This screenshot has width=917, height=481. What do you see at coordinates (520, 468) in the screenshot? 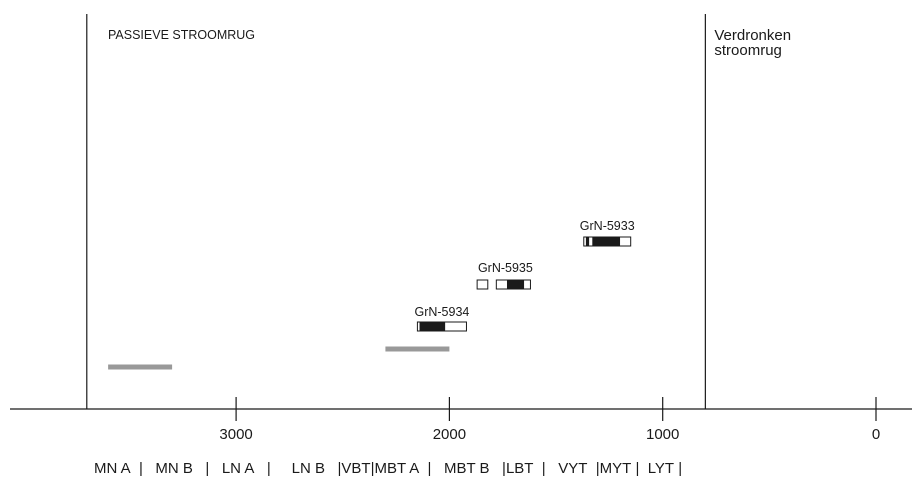
I see `period-label: LBT` at bounding box center [520, 468].